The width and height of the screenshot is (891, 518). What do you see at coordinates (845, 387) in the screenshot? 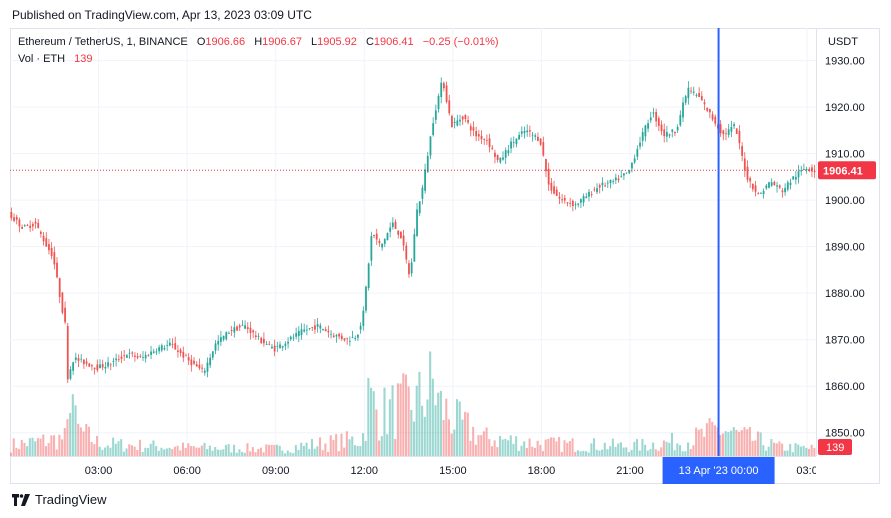
I see `y-tick-label: 1860.00` at bounding box center [845, 387].